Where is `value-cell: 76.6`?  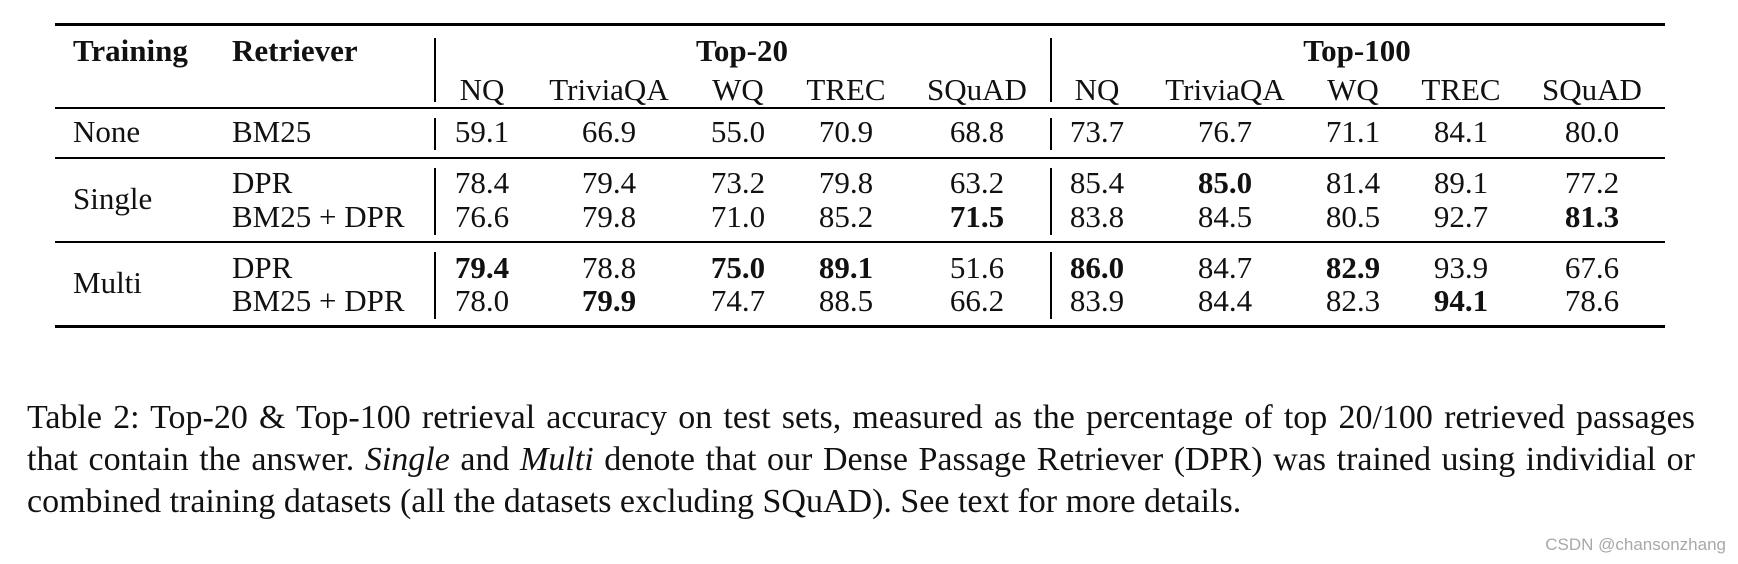 value-cell: 76.6 is located at coordinates (482, 216).